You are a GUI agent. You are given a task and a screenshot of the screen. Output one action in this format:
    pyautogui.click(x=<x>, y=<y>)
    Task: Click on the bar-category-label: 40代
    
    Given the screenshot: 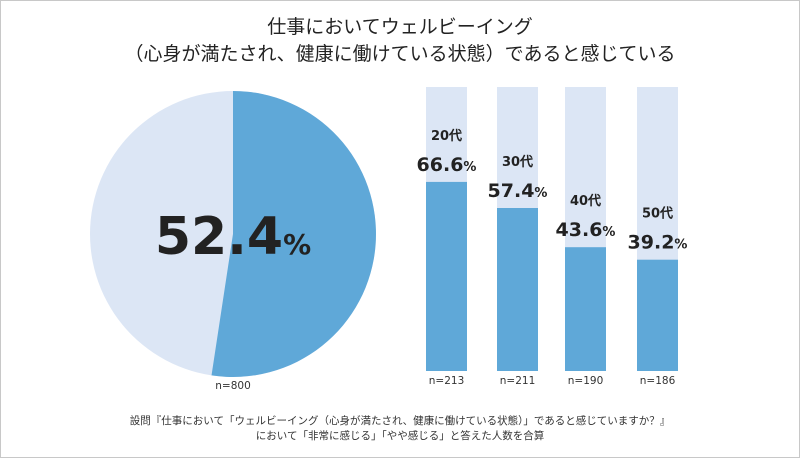 What is the action you would take?
    pyautogui.click(x=585, y=201)
    